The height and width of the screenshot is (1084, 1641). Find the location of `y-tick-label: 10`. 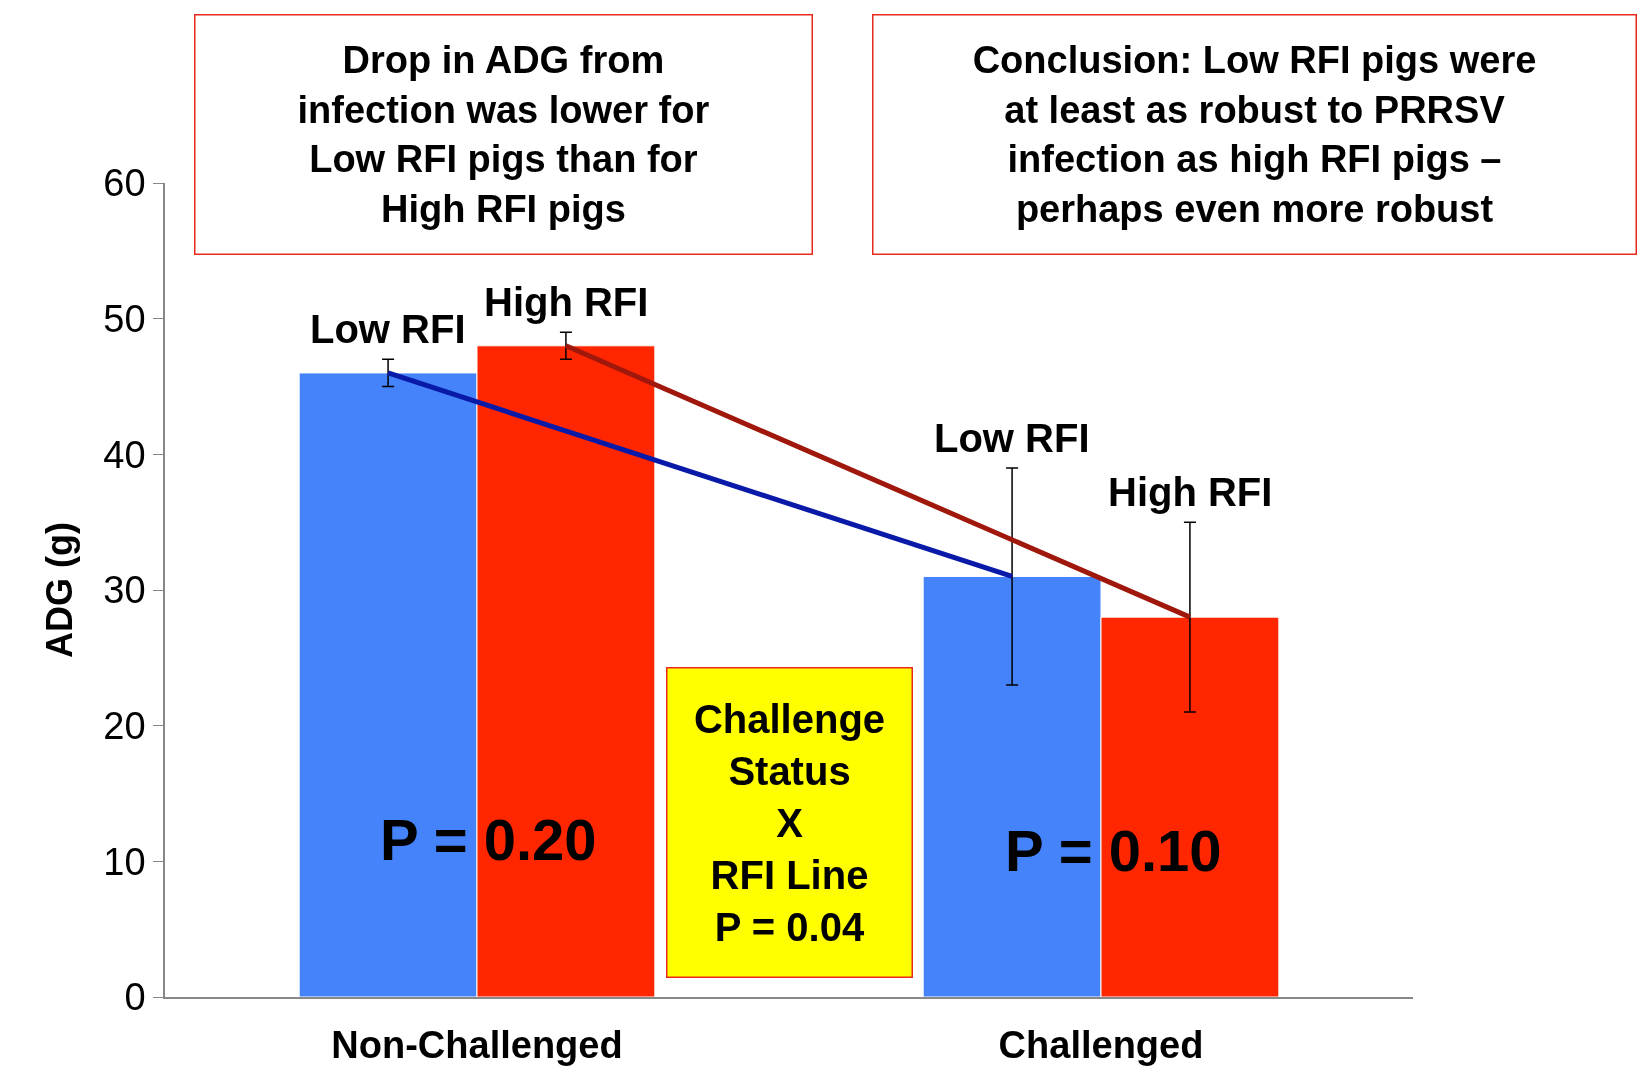

y-tick-label: 10 is located at coordinates (124, 861).